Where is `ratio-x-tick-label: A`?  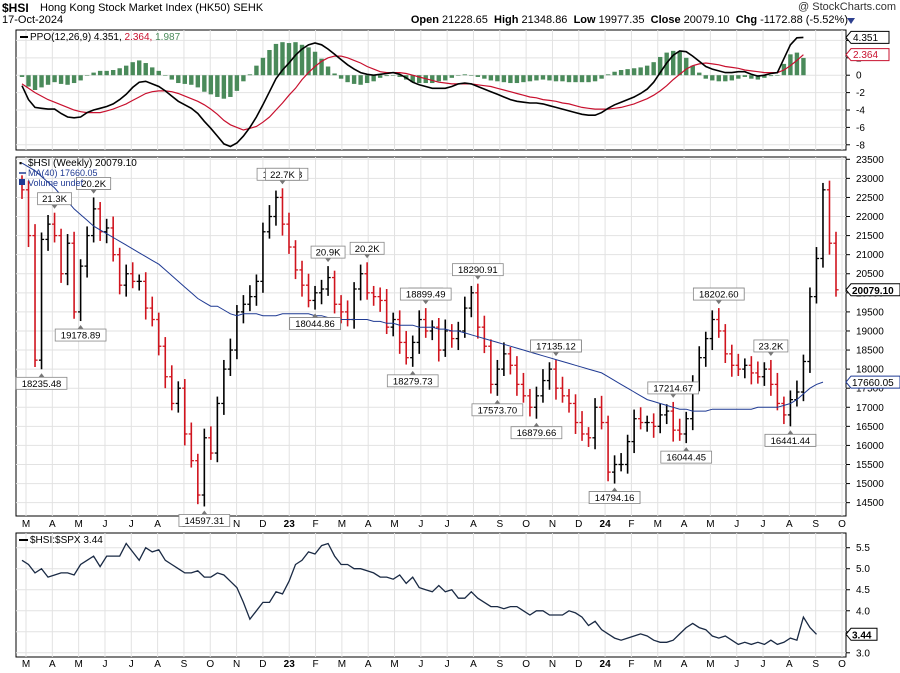
ratio-x-tick-label: A is located at coordinates (473, 664).